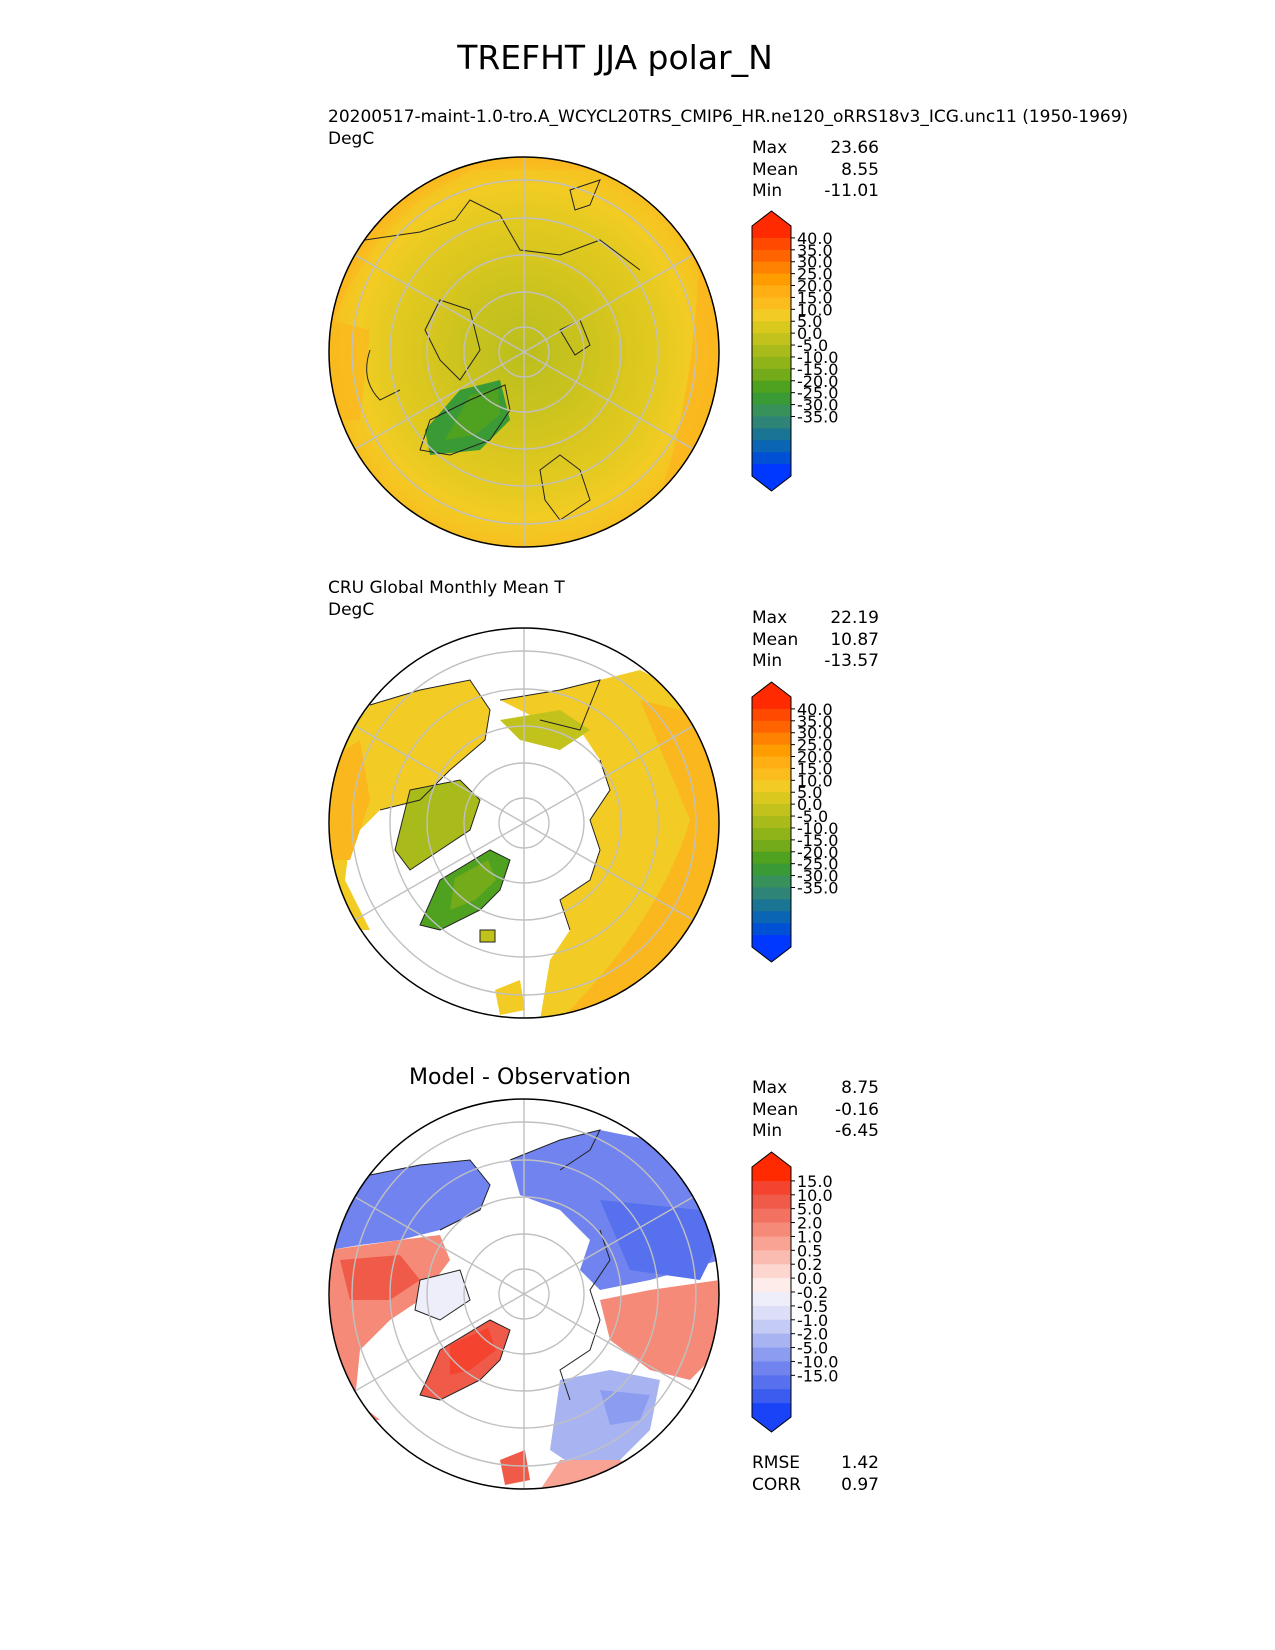 This screenshot has width=1275, height=1650. What do you see at coordinates (446, 588) in the screenshot?
I see `panel-2-title: CRU Global Monthly Mean T` at bounding box center [446, 588].